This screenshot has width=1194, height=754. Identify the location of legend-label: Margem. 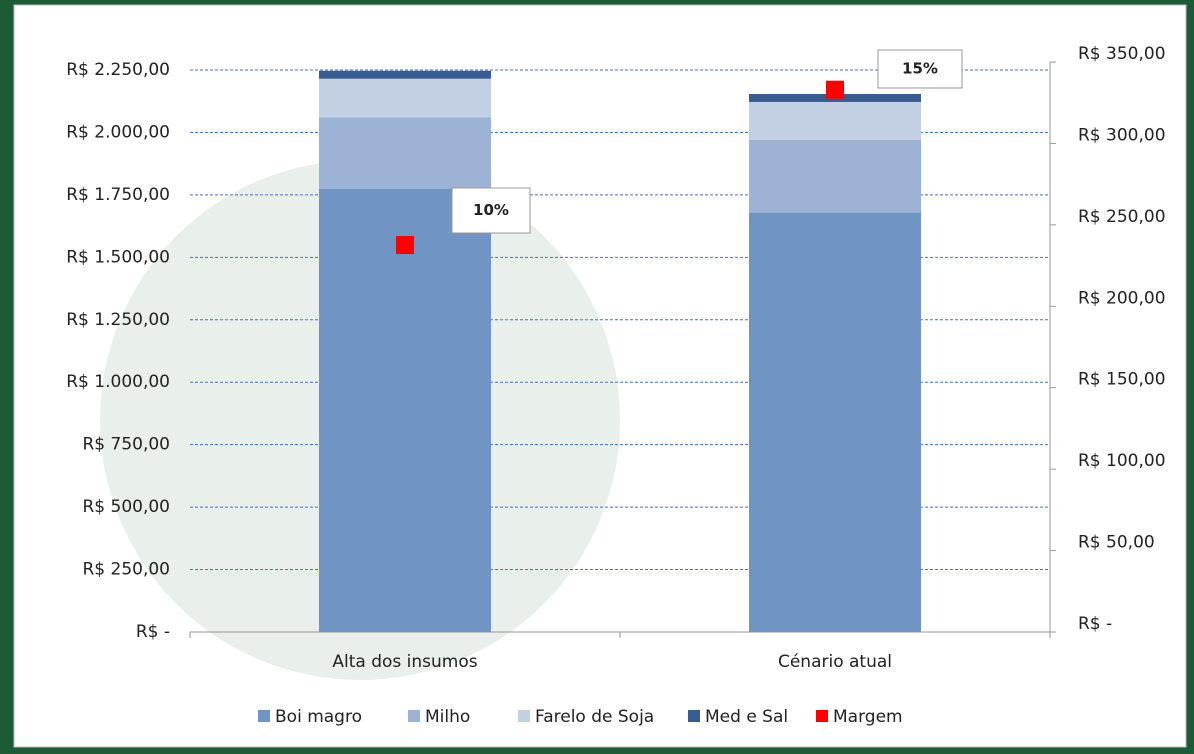
(868, 717).